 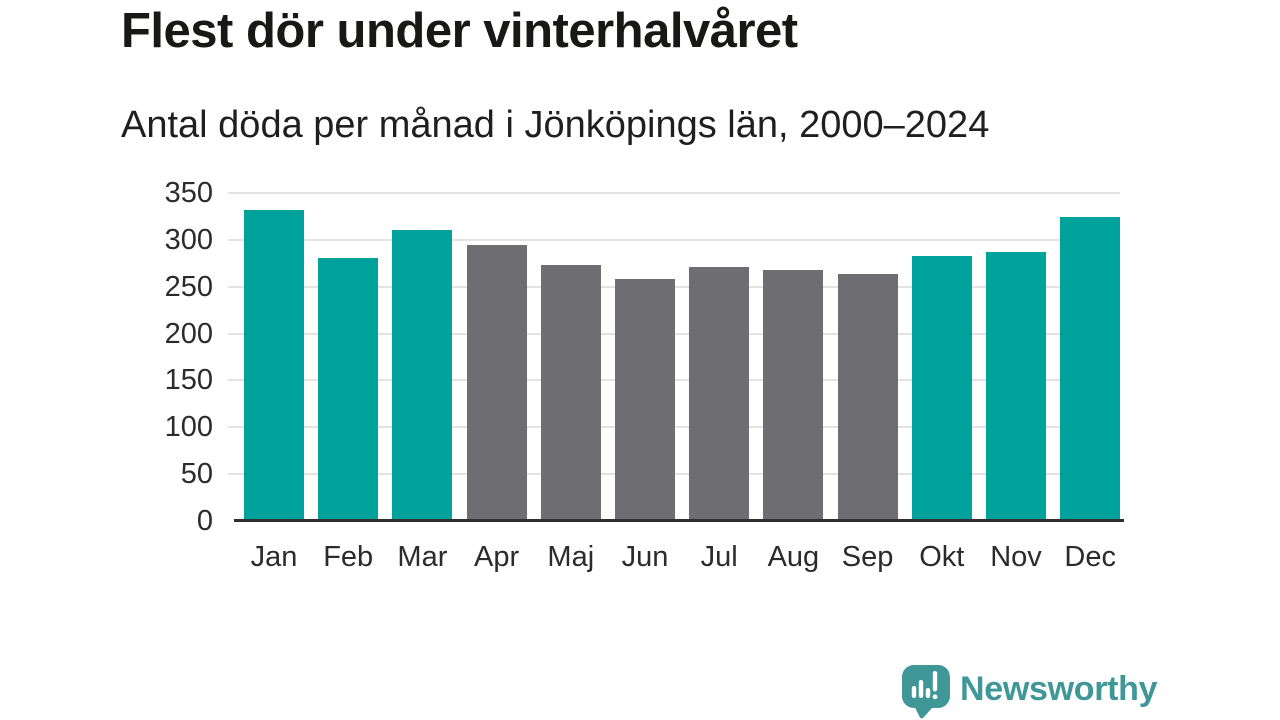 I want to click on bar-aug, so click(x=793, y=395).